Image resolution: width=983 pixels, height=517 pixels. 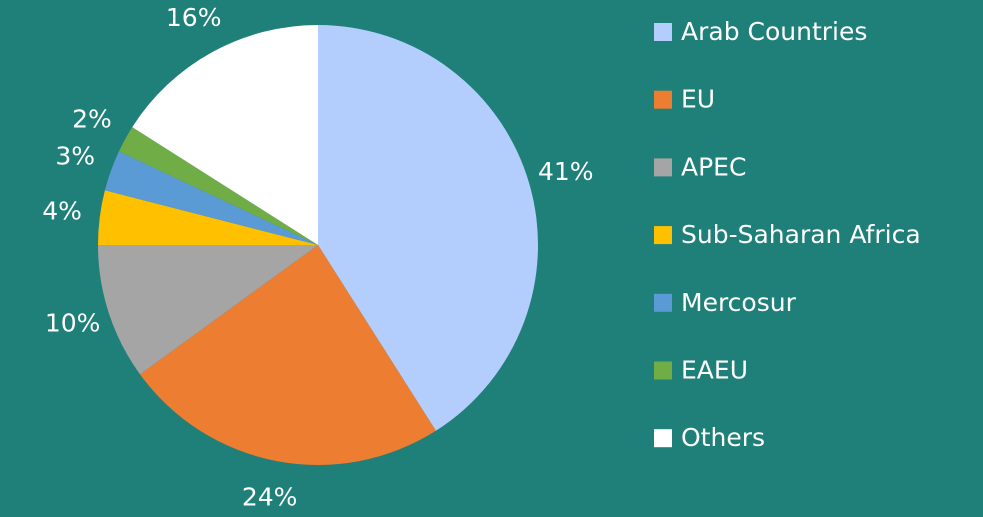 What do you see at coordinates (92, 119) in the screenshot?
I see `data-label: 2%` at bounding box center [92, 119].